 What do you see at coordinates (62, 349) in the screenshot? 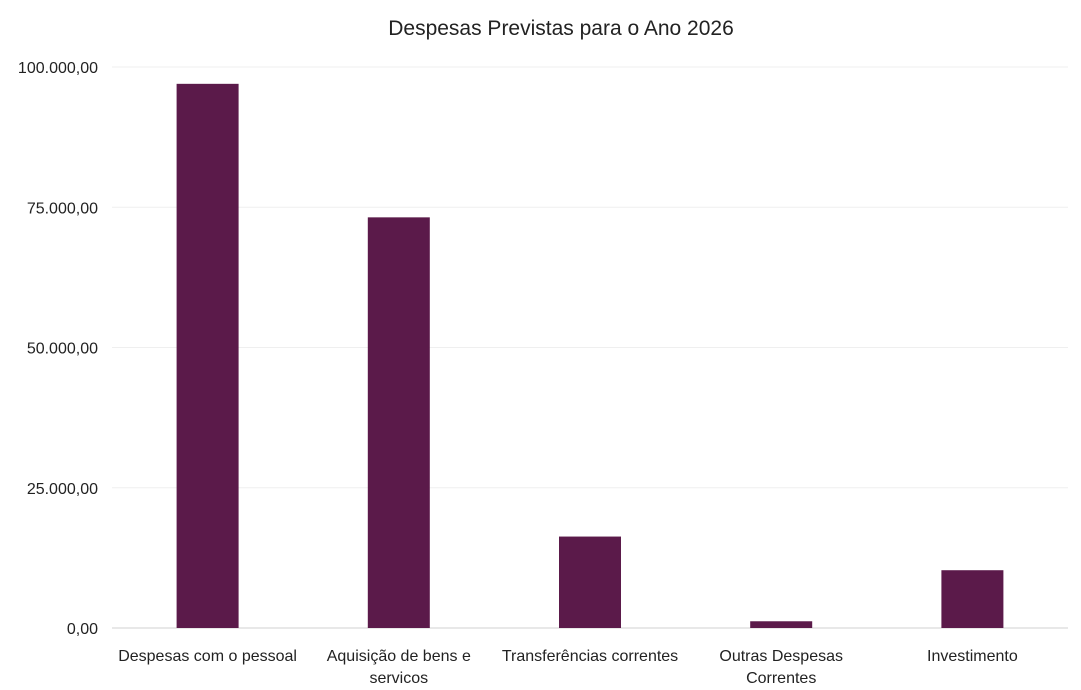
I see `y-tick-label: 50.000,00` at bounding box center [62, 349].